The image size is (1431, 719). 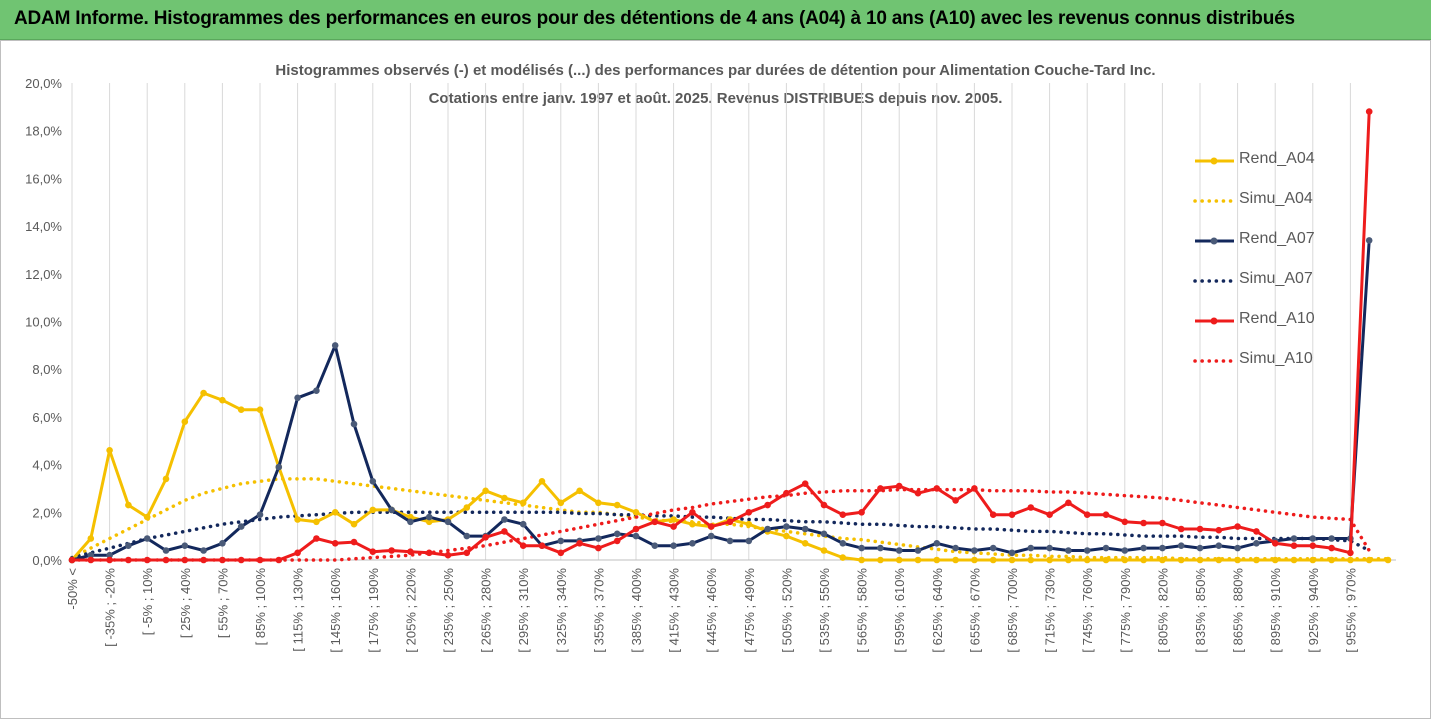 I want to click on legend-label: Rend_A04, so click(x=1277, y=158).